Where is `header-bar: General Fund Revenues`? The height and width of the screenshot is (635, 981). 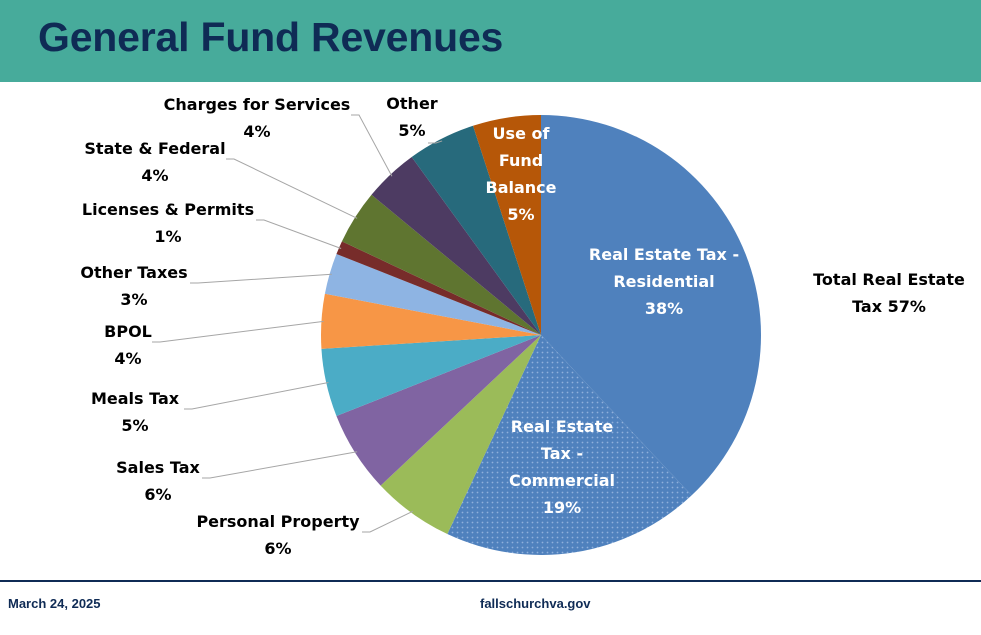
header-bar: General Fund Revenues is located at coordinates (490, 41).